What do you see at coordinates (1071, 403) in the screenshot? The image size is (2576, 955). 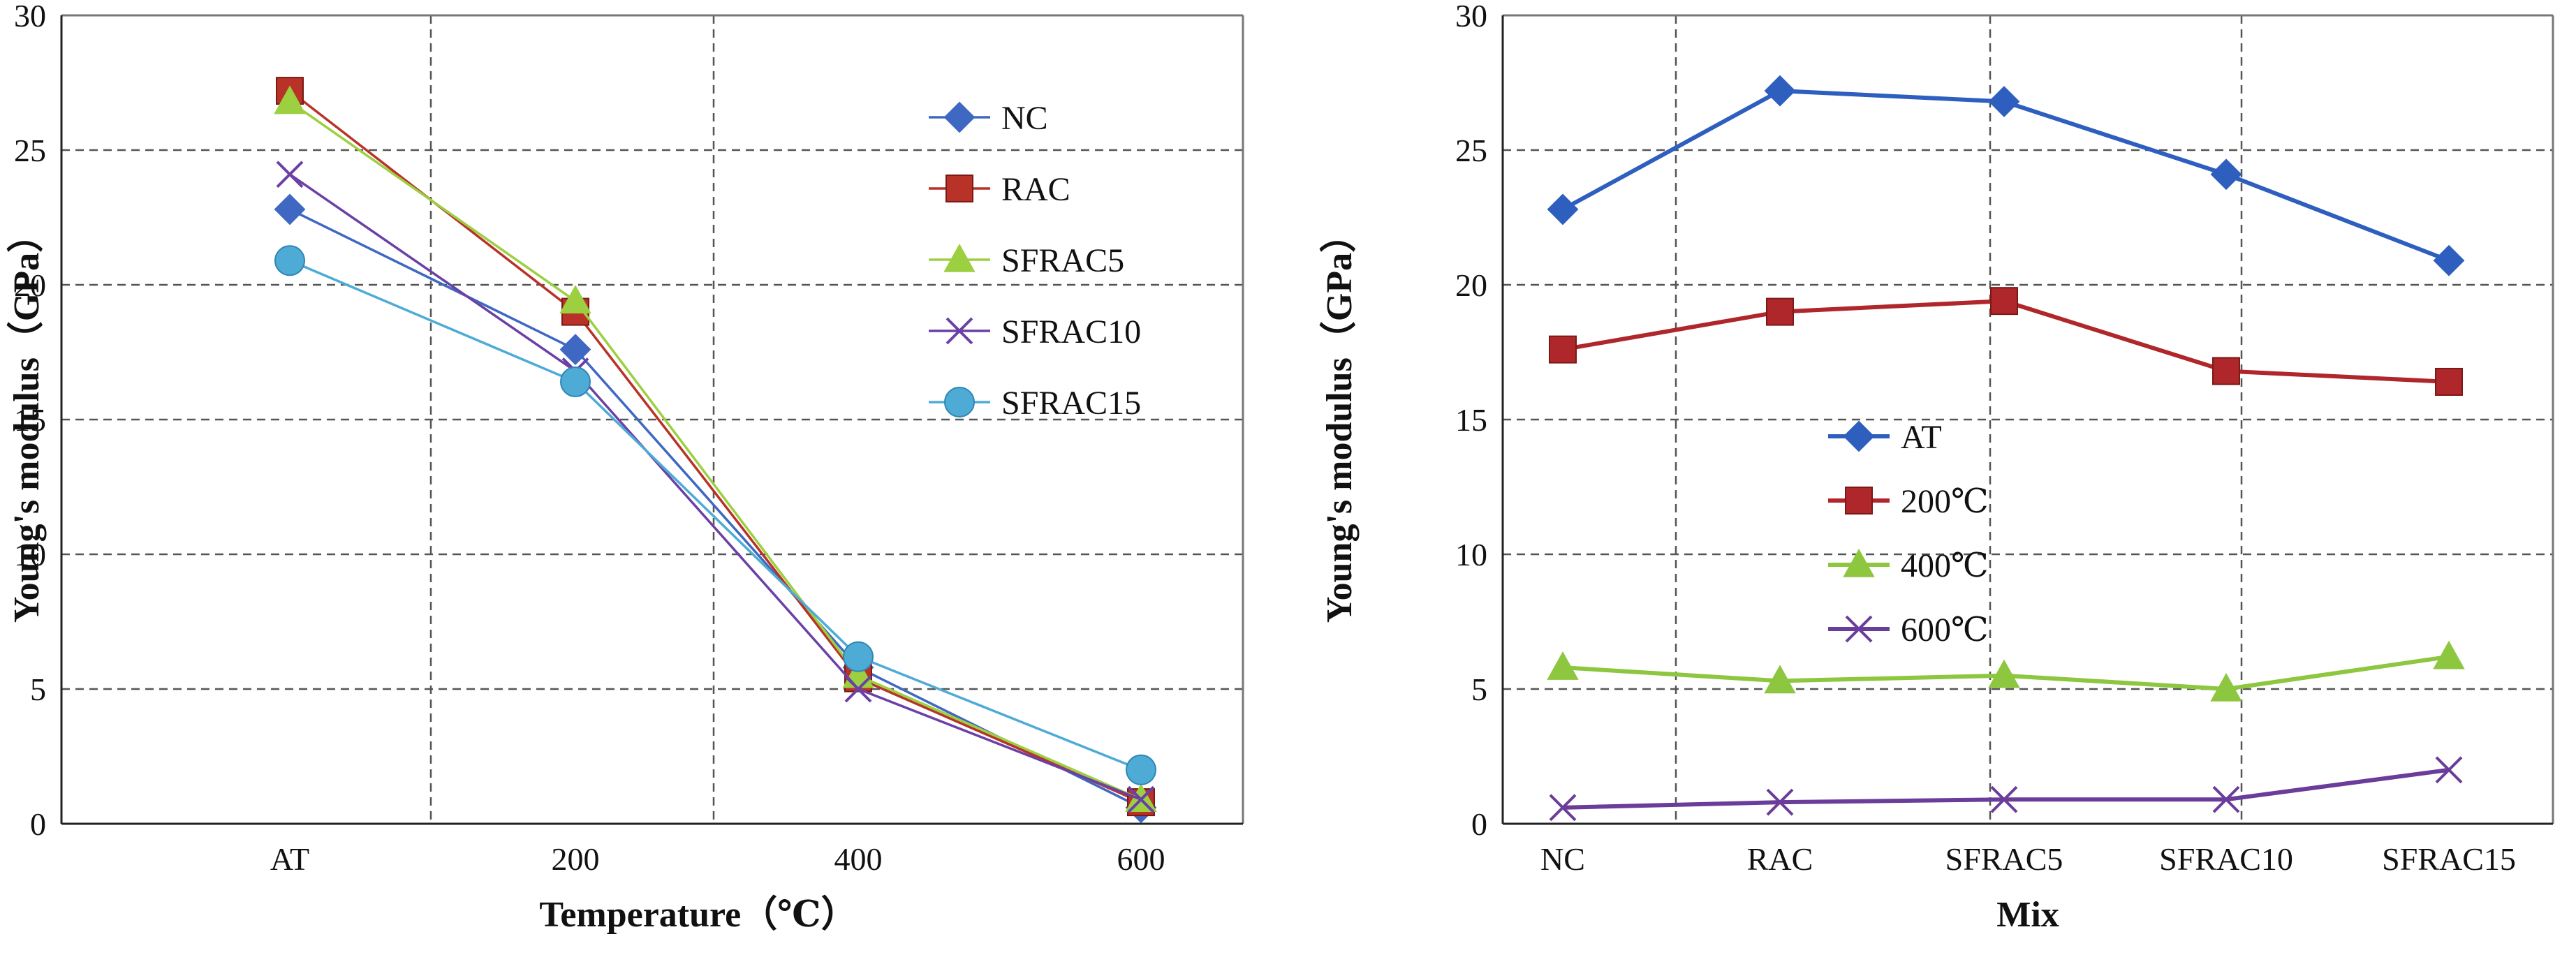 I see `legend-label: SFRAC15` at bounding box center [1071, 403].